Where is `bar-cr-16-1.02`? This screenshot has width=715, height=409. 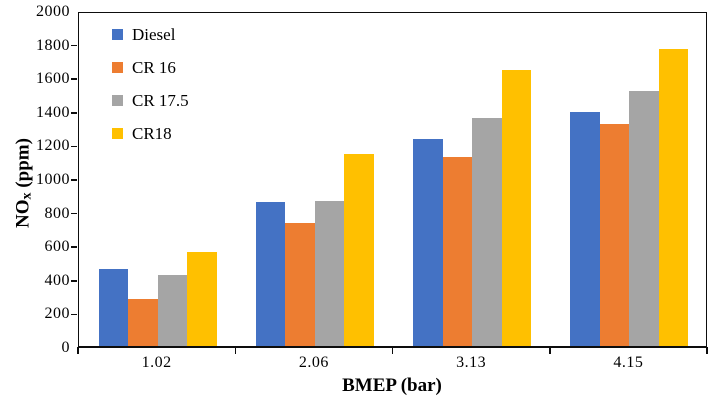
bar-cr-16-1.02 is located at coordinates (143, 322).